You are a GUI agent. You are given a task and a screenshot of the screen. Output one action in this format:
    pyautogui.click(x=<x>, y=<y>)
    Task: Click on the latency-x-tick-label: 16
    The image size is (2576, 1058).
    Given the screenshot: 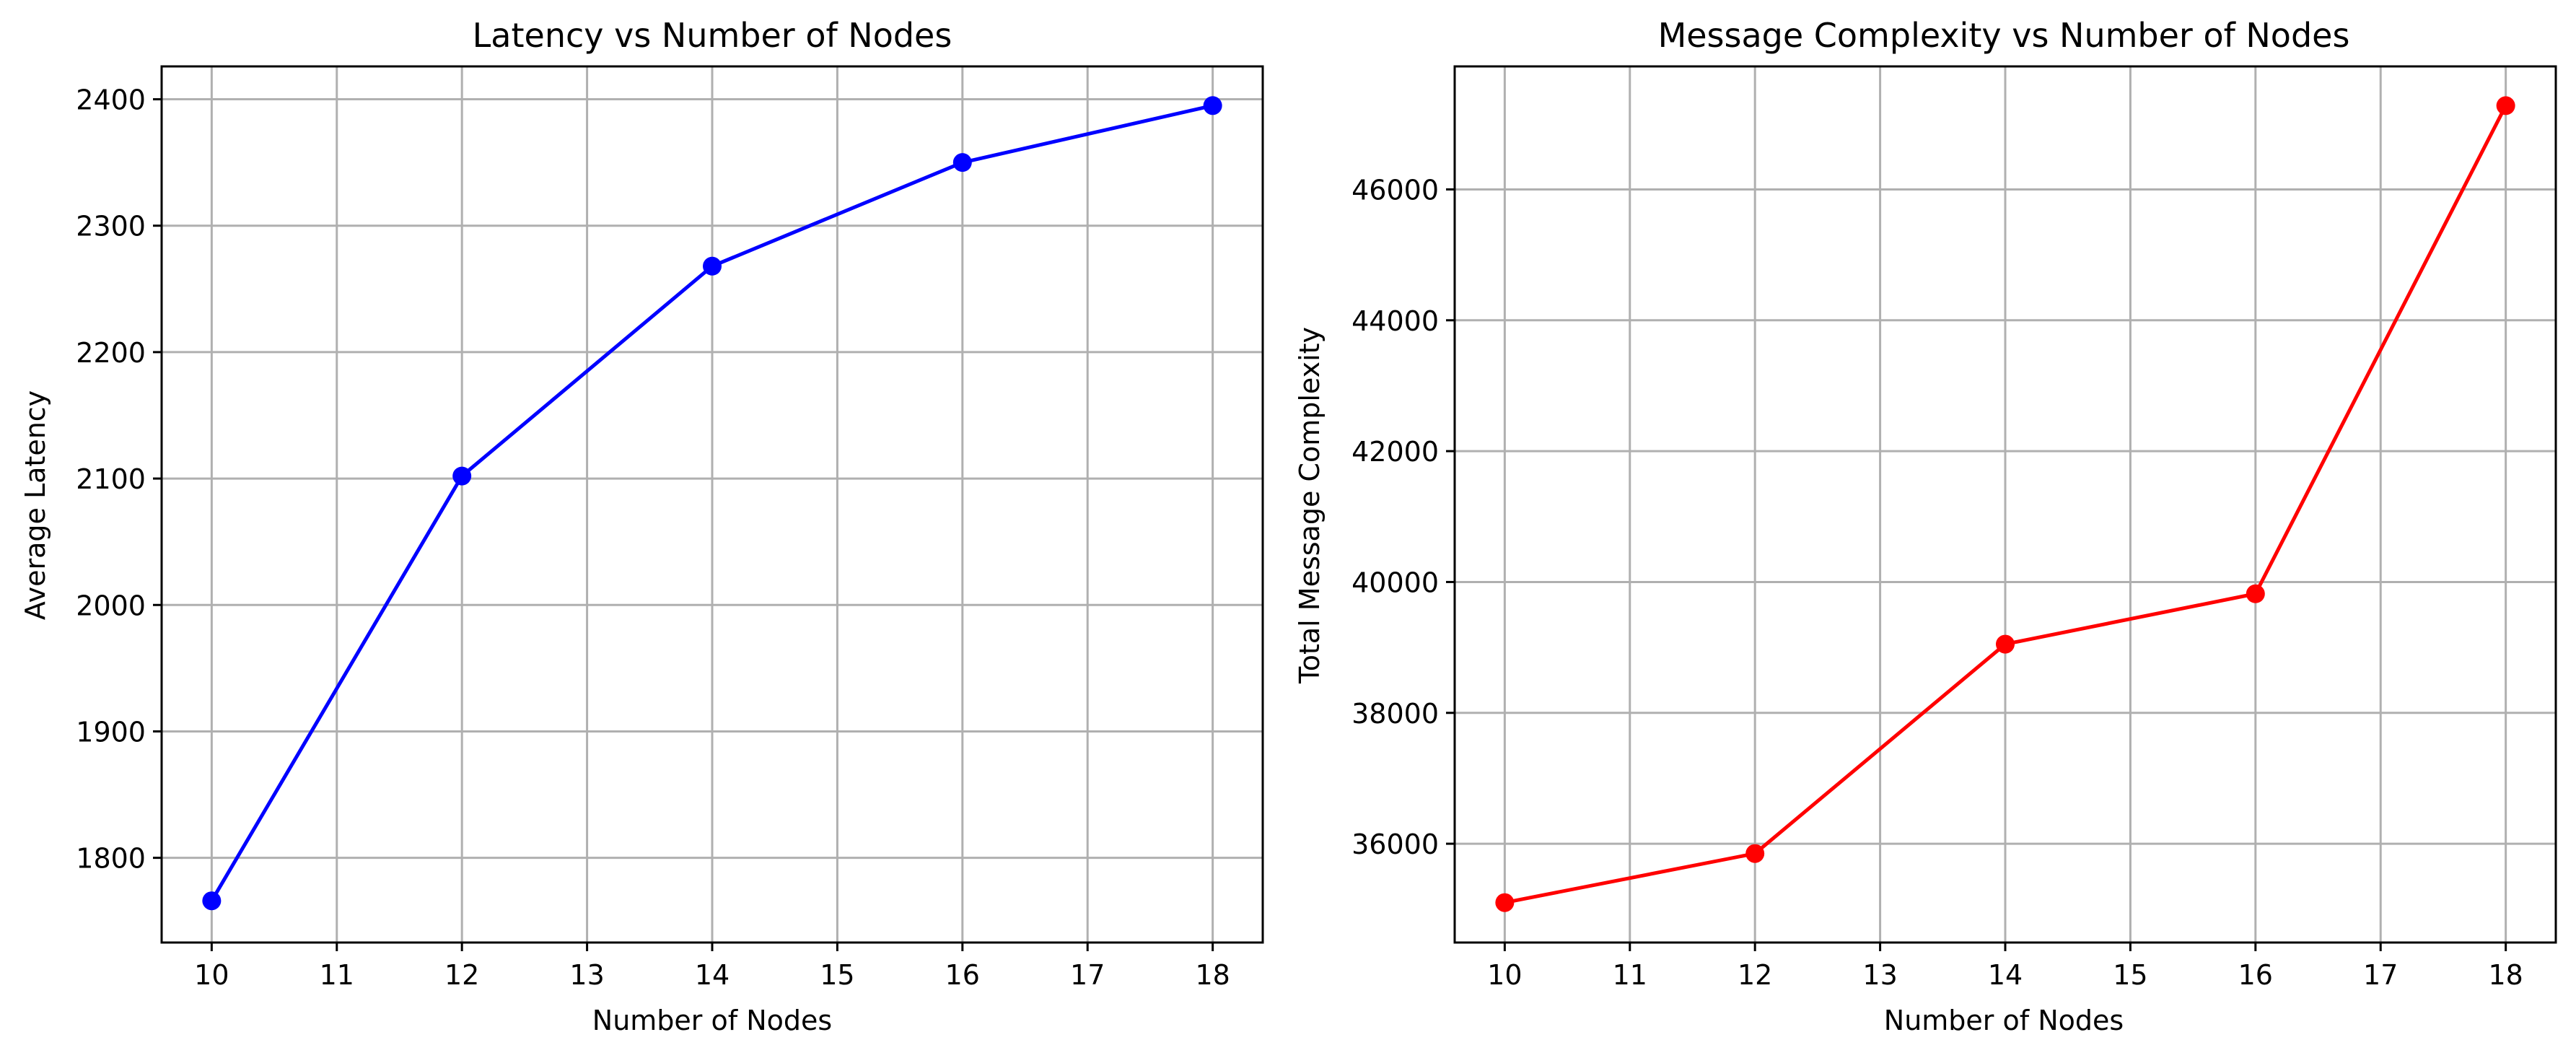 What is the action you would take?
    pyautogui.click(x=963, y=975)
    